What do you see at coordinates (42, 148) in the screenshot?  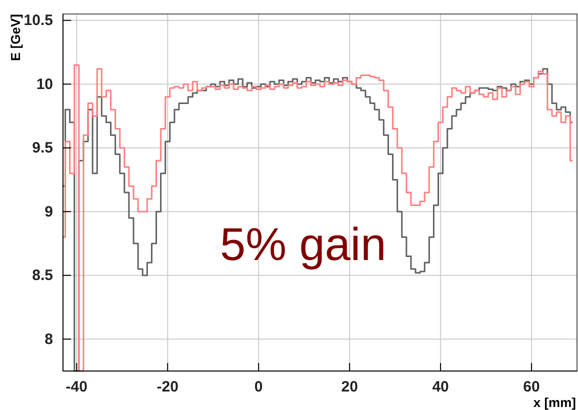 I see `y-tick-label: 9.5` at bounding box center [42, 148].